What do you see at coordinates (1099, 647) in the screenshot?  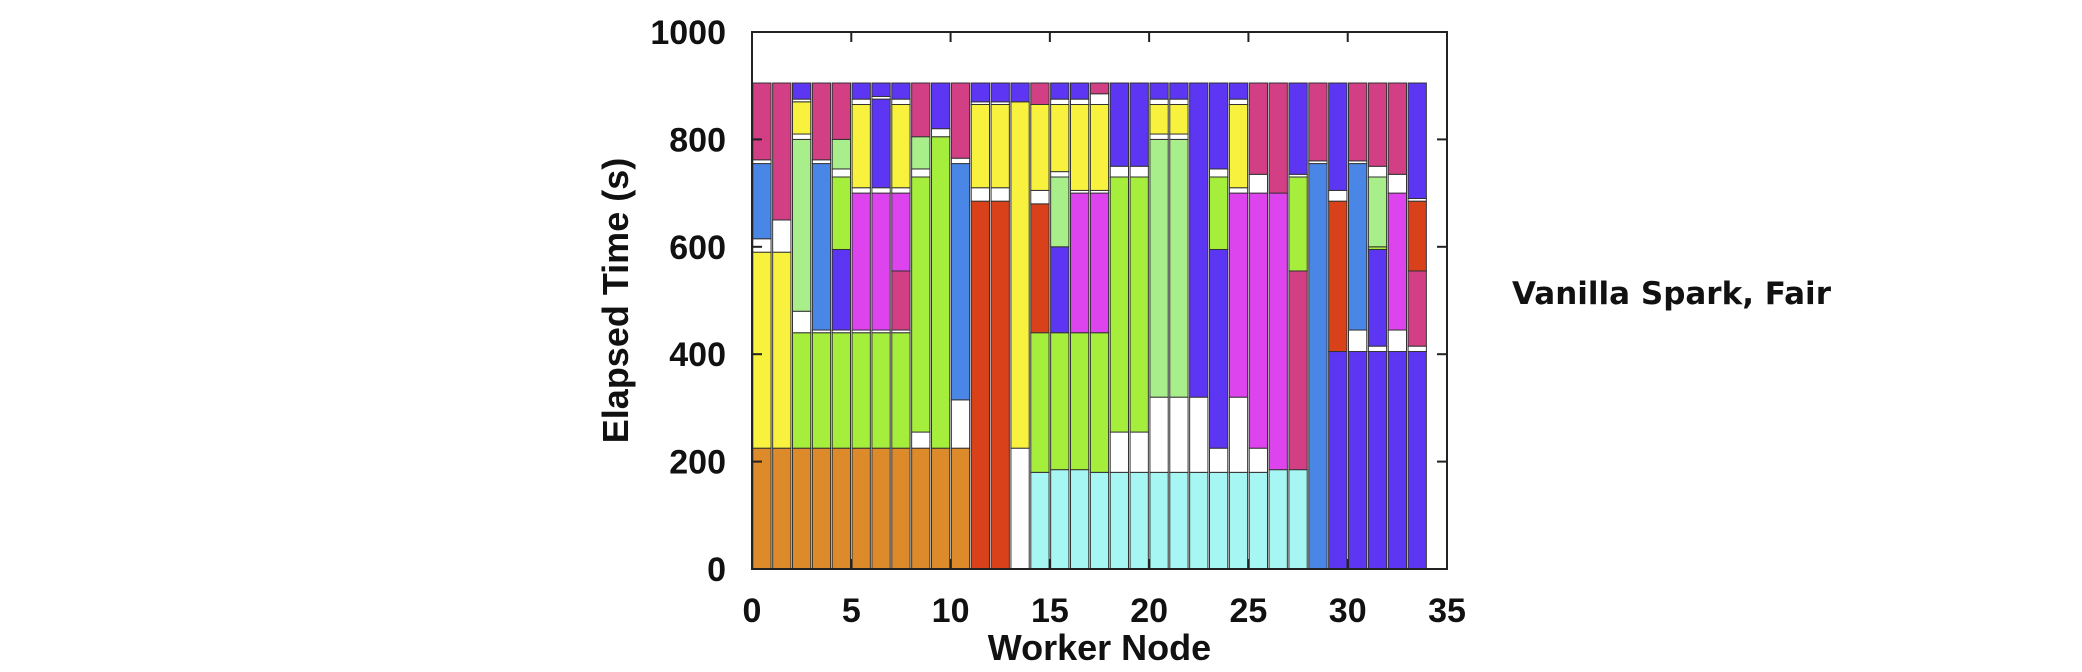 I see `x-axis-label: Worker Node` at bounding box center [1099, 647].